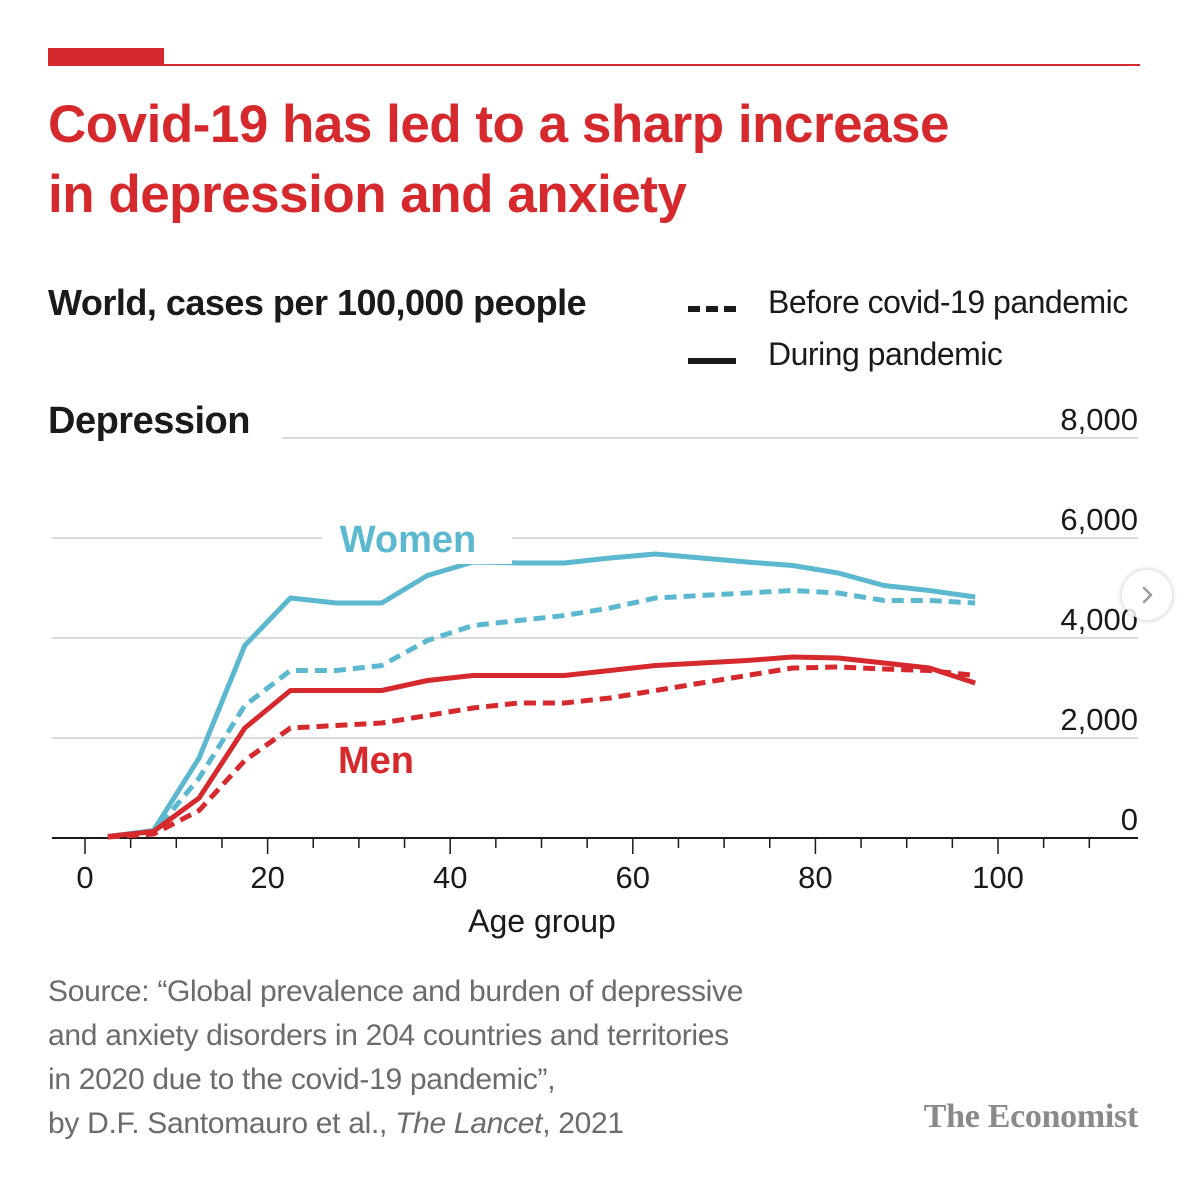 This screenshot has height=1186, width=1190. I want to click on economist-logo: The Economist, so click(1031, 1116).